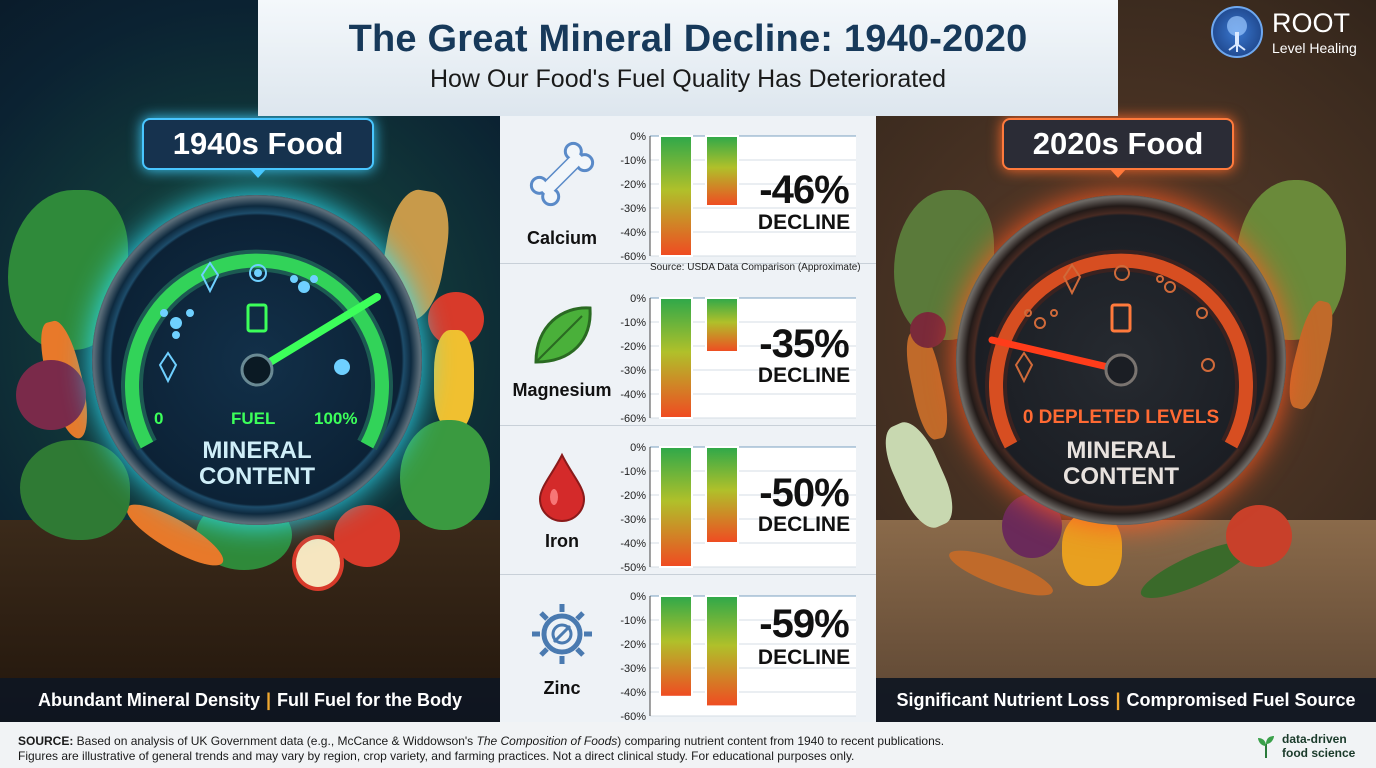  What do you see at coordinates (1266, 747) in the screenshot?
I see `sprout-icon` at bounding box center [1266, 747].